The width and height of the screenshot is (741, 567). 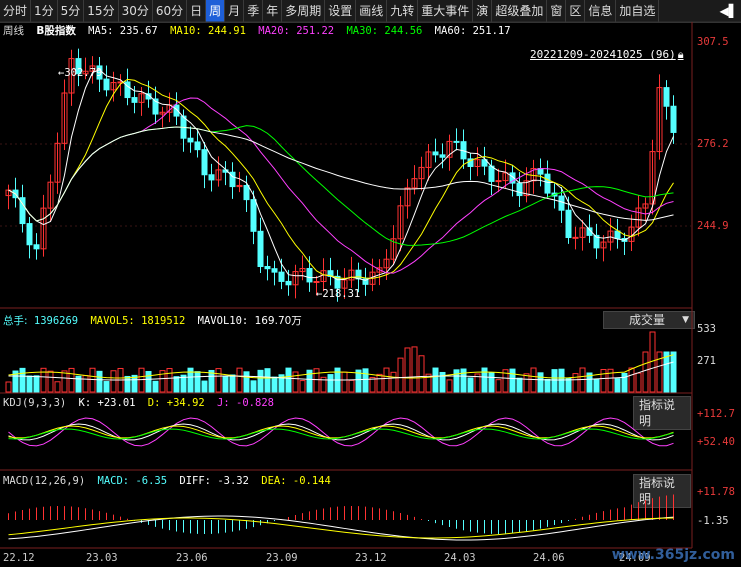 I want to click on toolbar-item-2: 5分, so click(x=71, y=11).